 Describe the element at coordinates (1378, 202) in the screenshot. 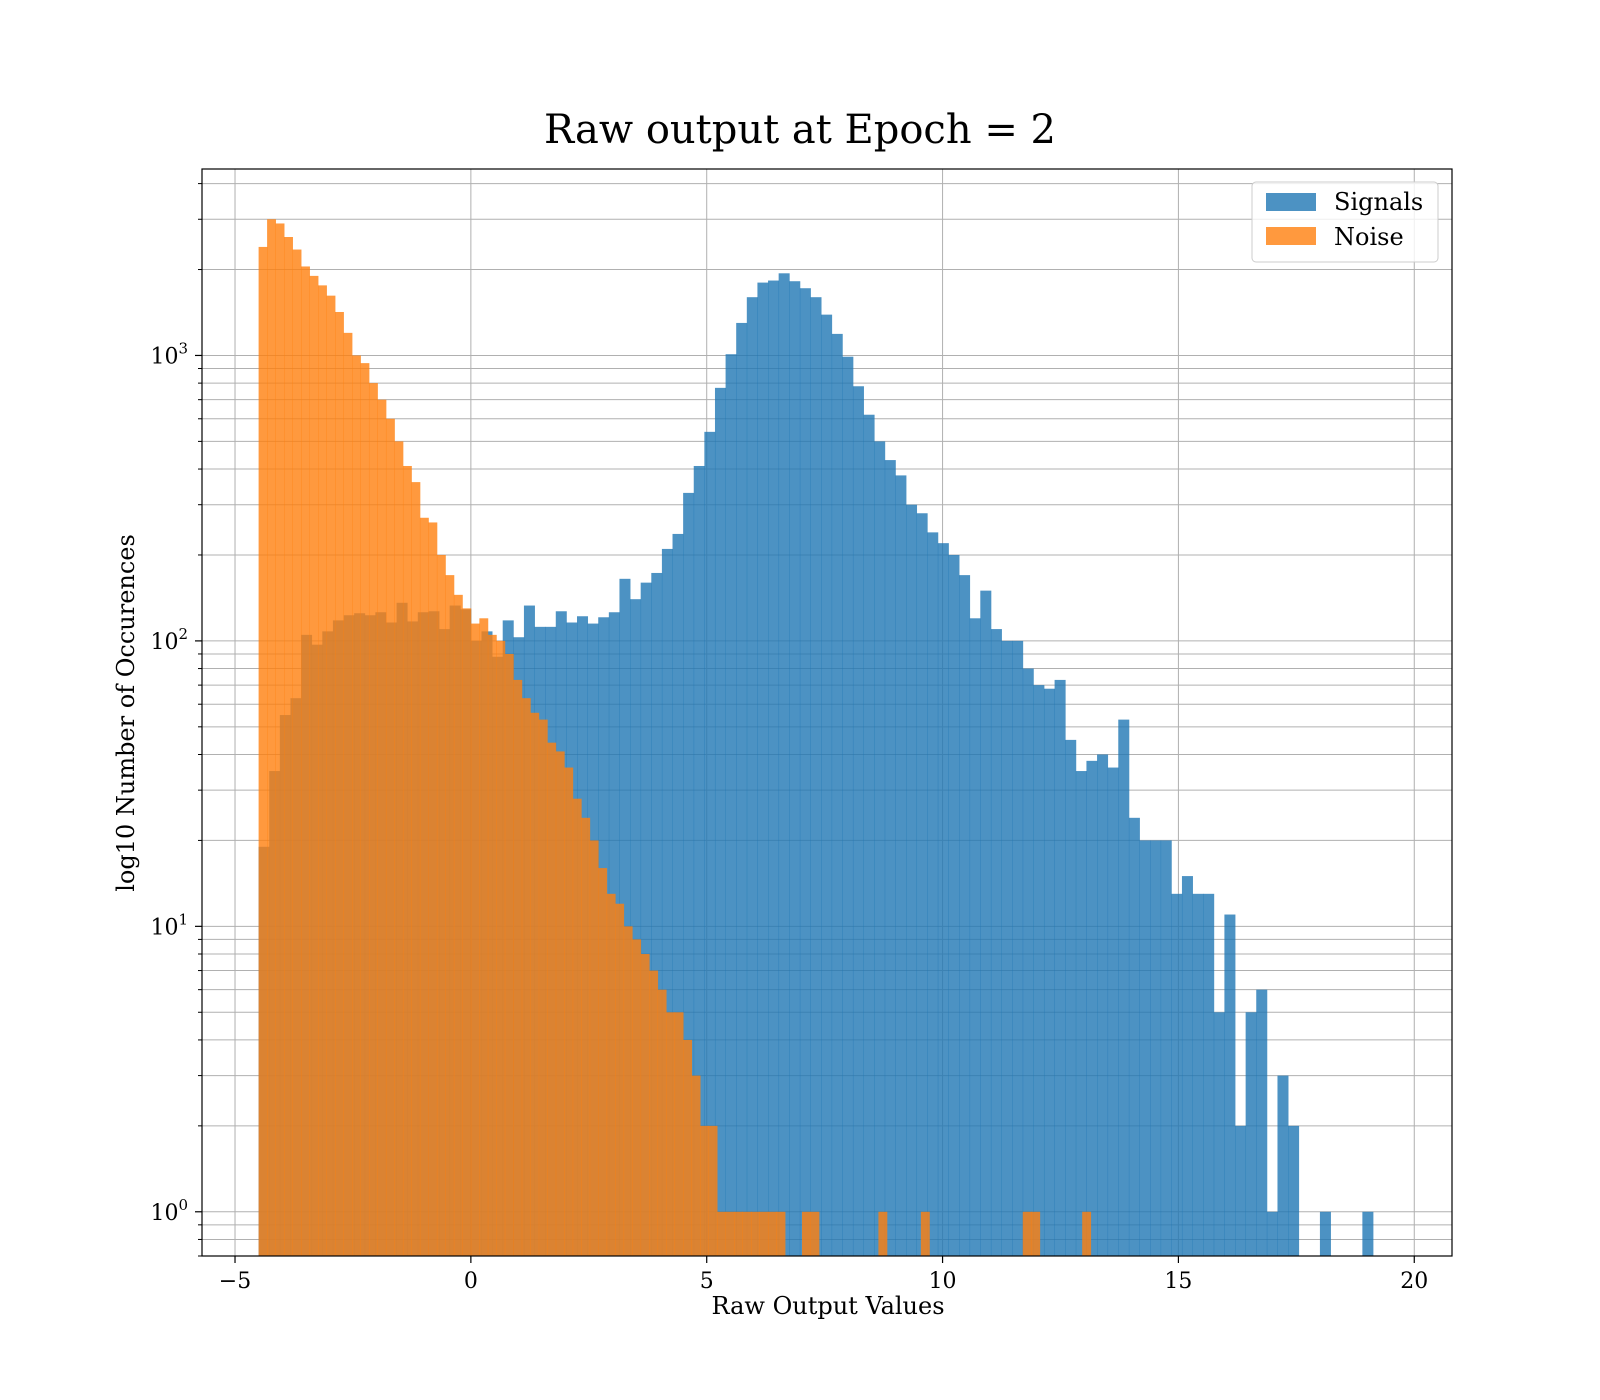

I see `legend-label-signals: Signals` at that location.